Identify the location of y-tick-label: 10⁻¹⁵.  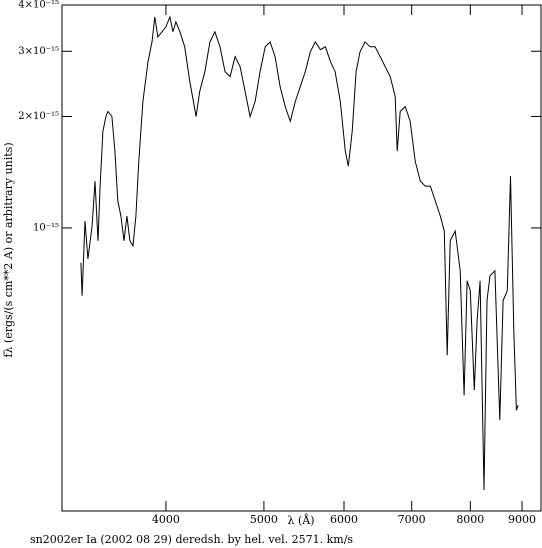
(46, 227).